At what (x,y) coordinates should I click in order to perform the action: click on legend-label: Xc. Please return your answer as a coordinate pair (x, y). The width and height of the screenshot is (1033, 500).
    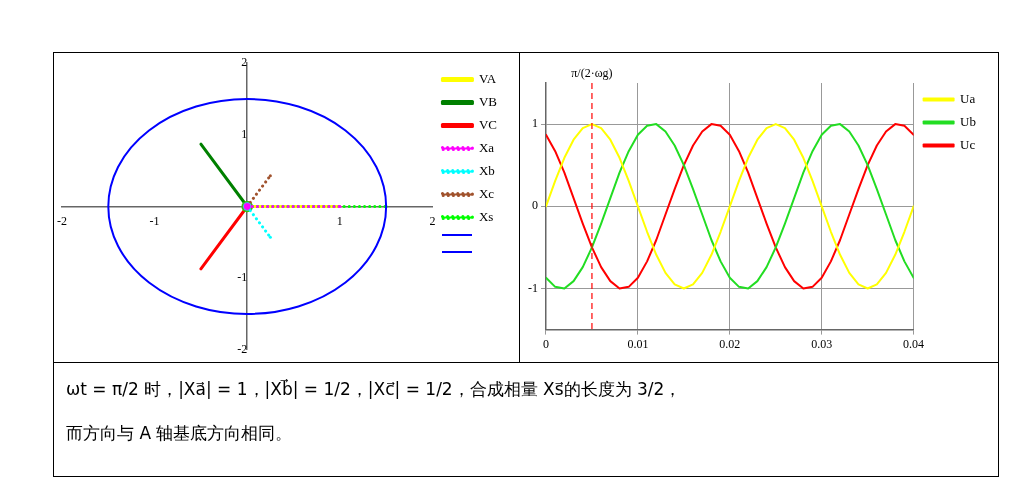
    Looking at the image, I should click on (486, 193).